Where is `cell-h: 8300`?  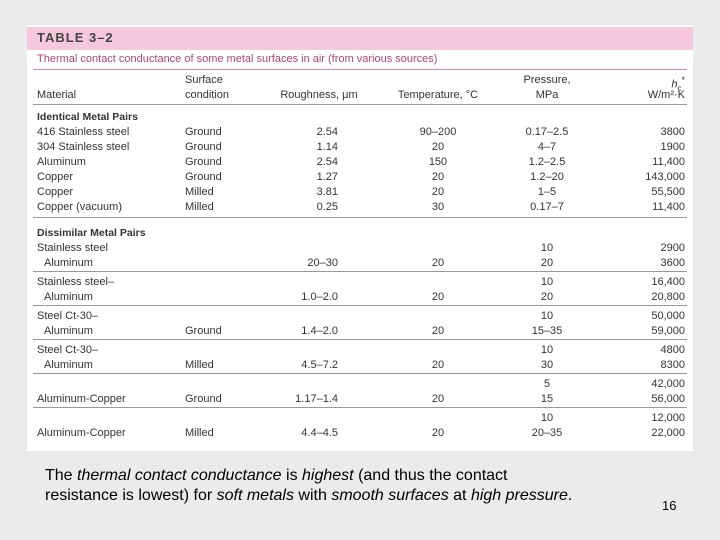
cell-h: 8300 is located at coordinates (672, 365).